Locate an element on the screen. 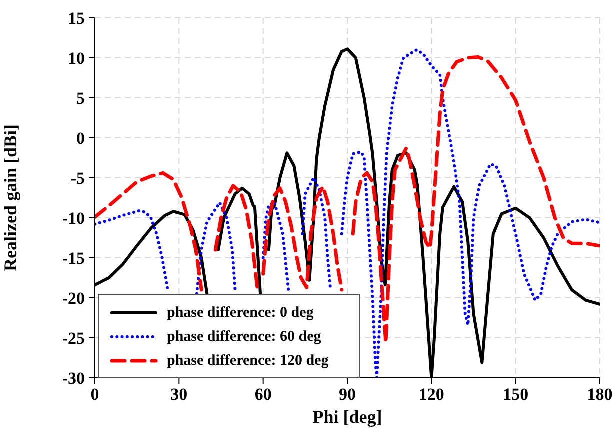 The height and width of the screenshot is (441, 616). y-tick-label: -20 is located at coordinates (73, 298).